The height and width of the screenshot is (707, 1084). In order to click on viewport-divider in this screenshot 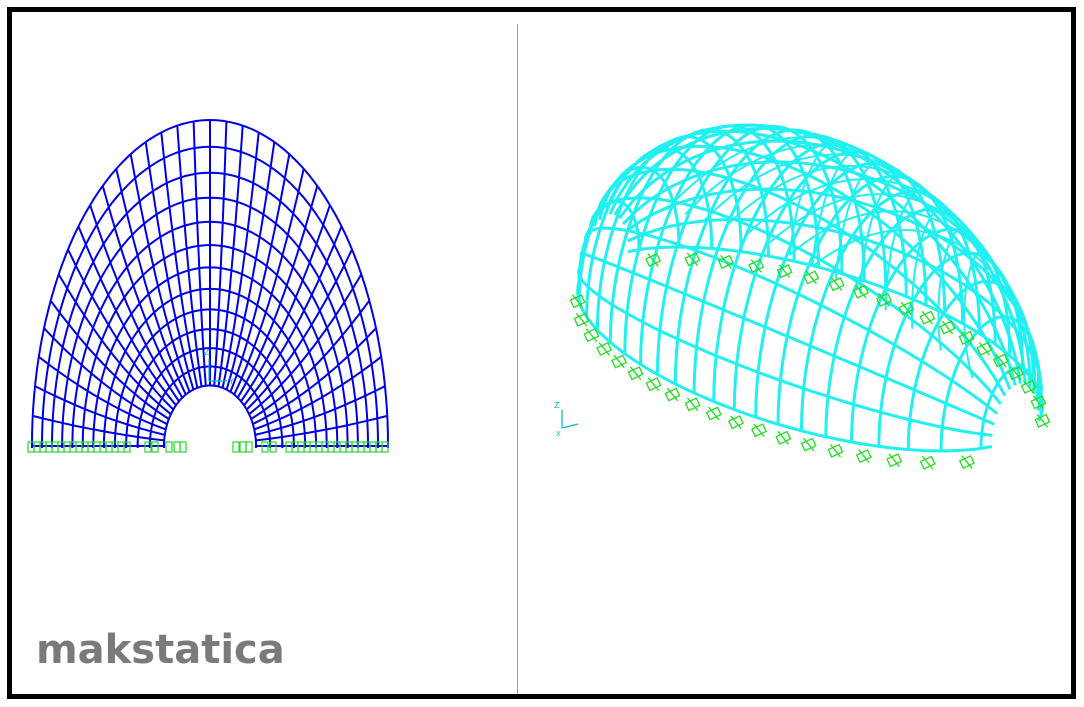, I will do `click(517, 359)`.